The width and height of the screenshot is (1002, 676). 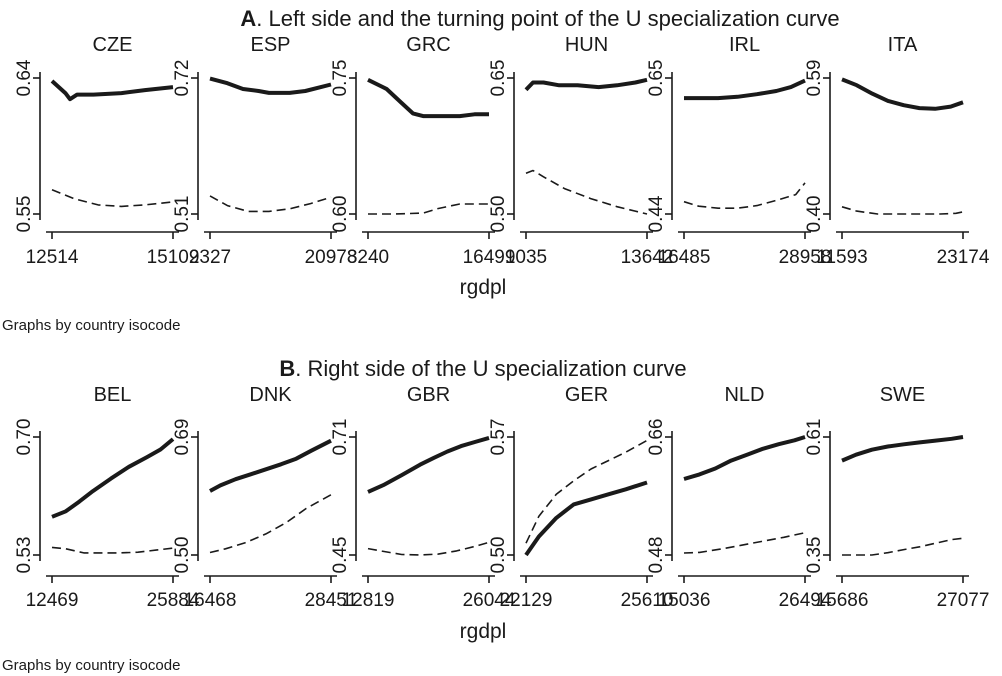 I want to click on panel-b-dnk-y-tick-label: 0.50, so click(x=182, y=555).